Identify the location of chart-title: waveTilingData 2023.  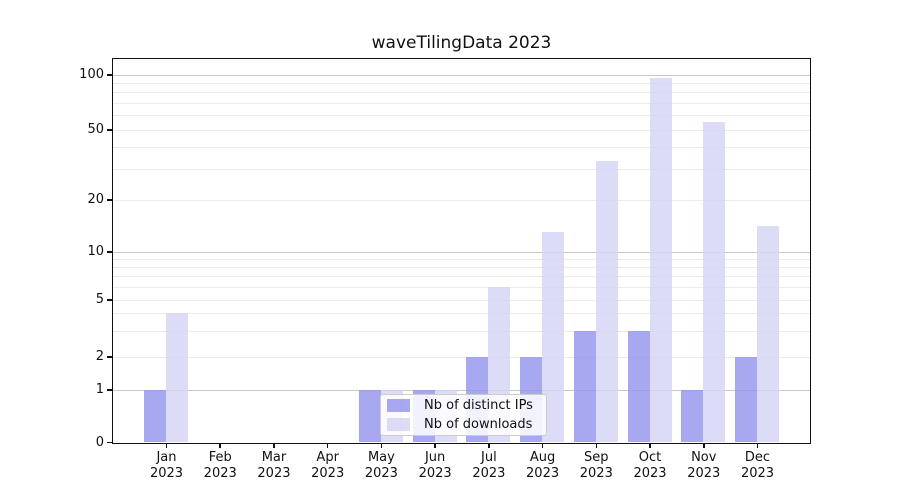
(461, 43).